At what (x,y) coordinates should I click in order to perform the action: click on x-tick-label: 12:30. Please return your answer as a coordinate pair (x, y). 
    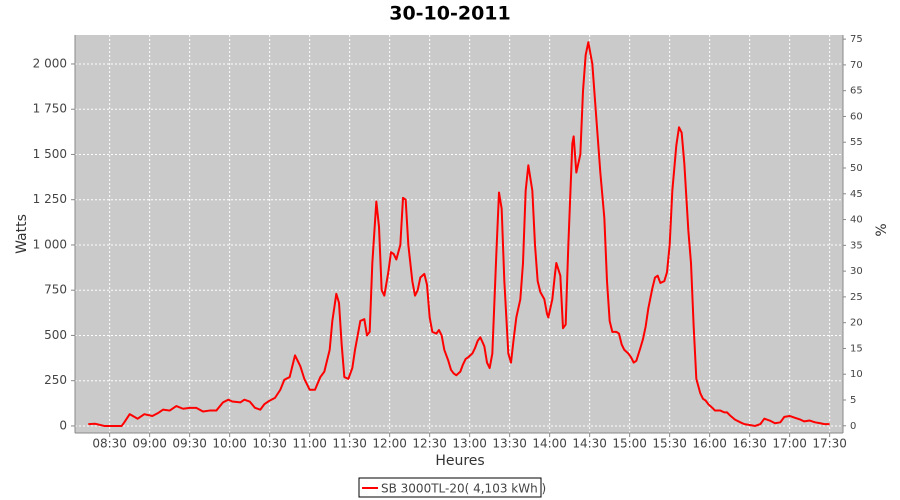
    Looking at the image, I should click on (429, 444).